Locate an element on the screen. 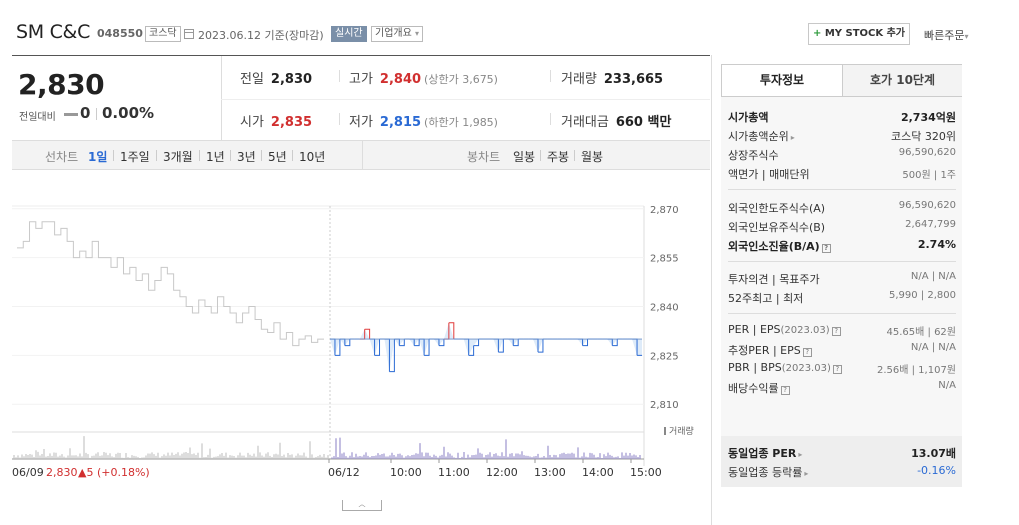 The height and width of the screenshot is (525, 1019). pbr-bps-label: PBR | BPS(2023.03)? is located at coordinates (785, 367).